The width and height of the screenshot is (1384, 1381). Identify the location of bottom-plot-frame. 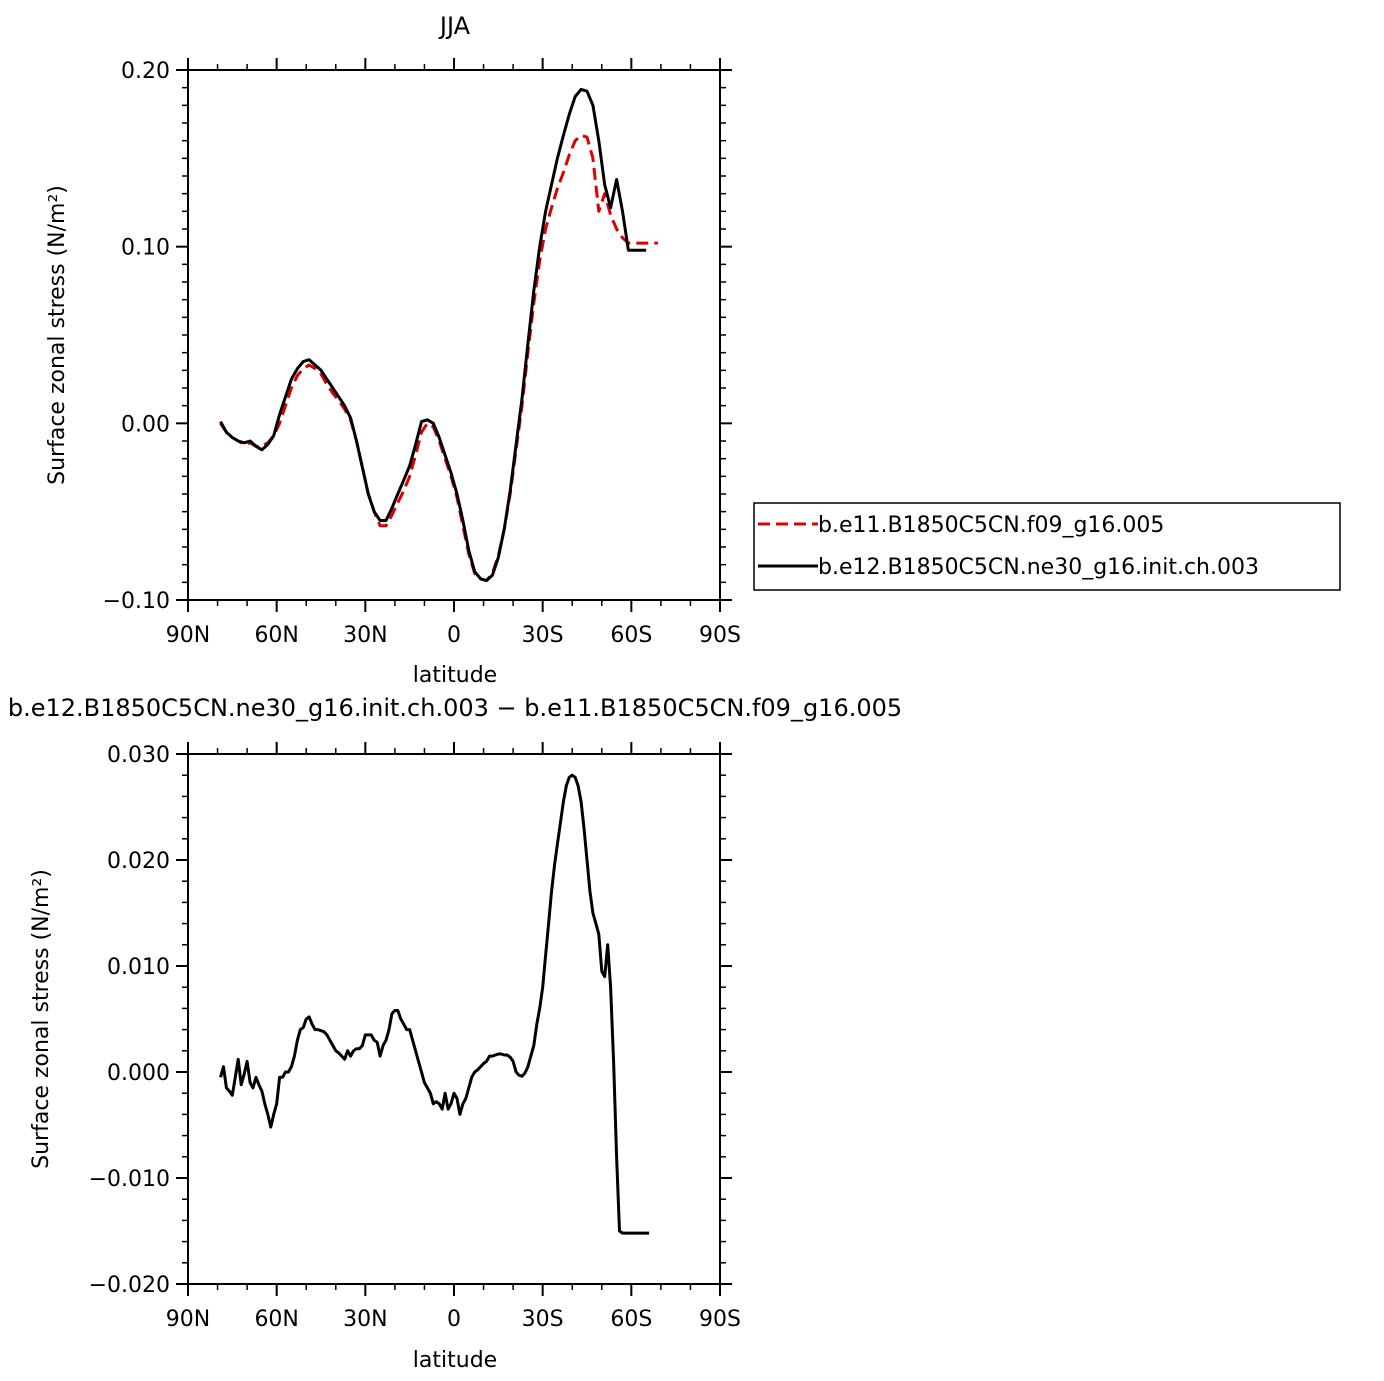
(454, 1019).